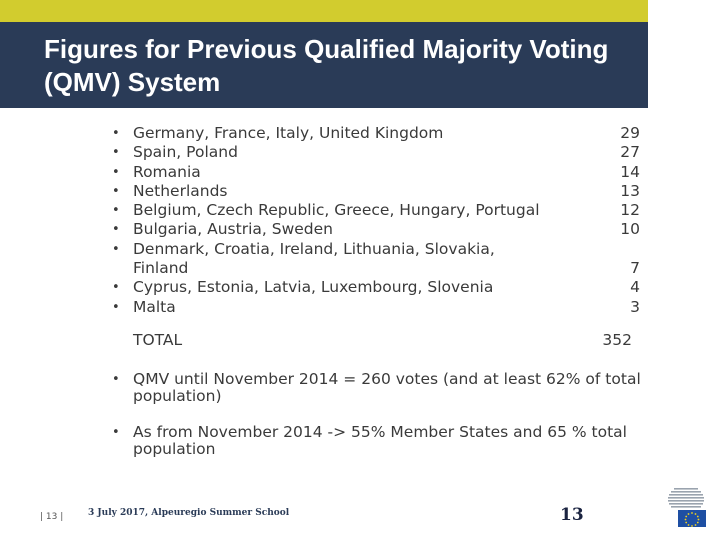 The height and width of the screenshot is (540, 720). Describe the element at coordinates (382, 307) in the screenshot. I see `list-item: • Malta 3` at that location.